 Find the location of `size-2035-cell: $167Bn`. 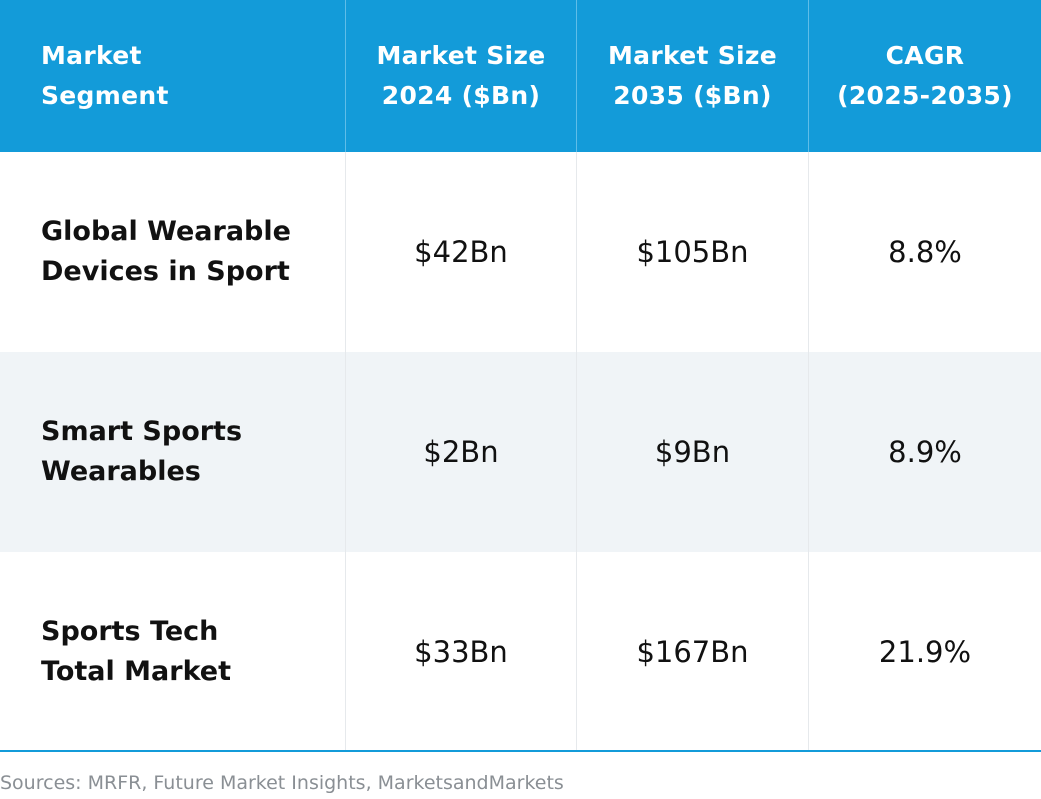

size-2035-cell: $167Bn is located at coordinates (692, 652).